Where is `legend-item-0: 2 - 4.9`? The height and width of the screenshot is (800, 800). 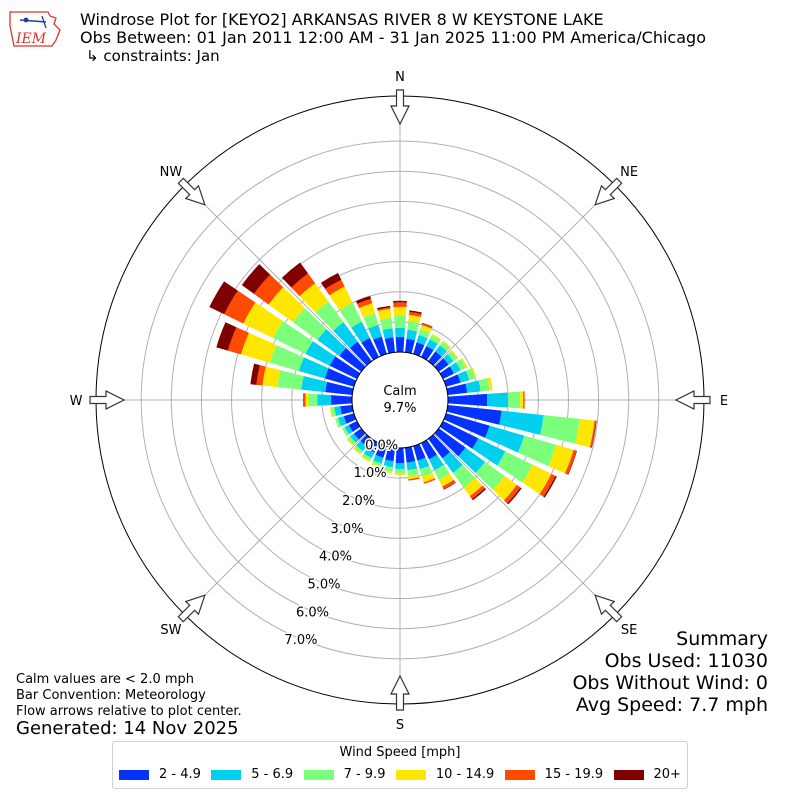 legend-item-0: 2 - 4.9 is located at coordinates (160, 774).